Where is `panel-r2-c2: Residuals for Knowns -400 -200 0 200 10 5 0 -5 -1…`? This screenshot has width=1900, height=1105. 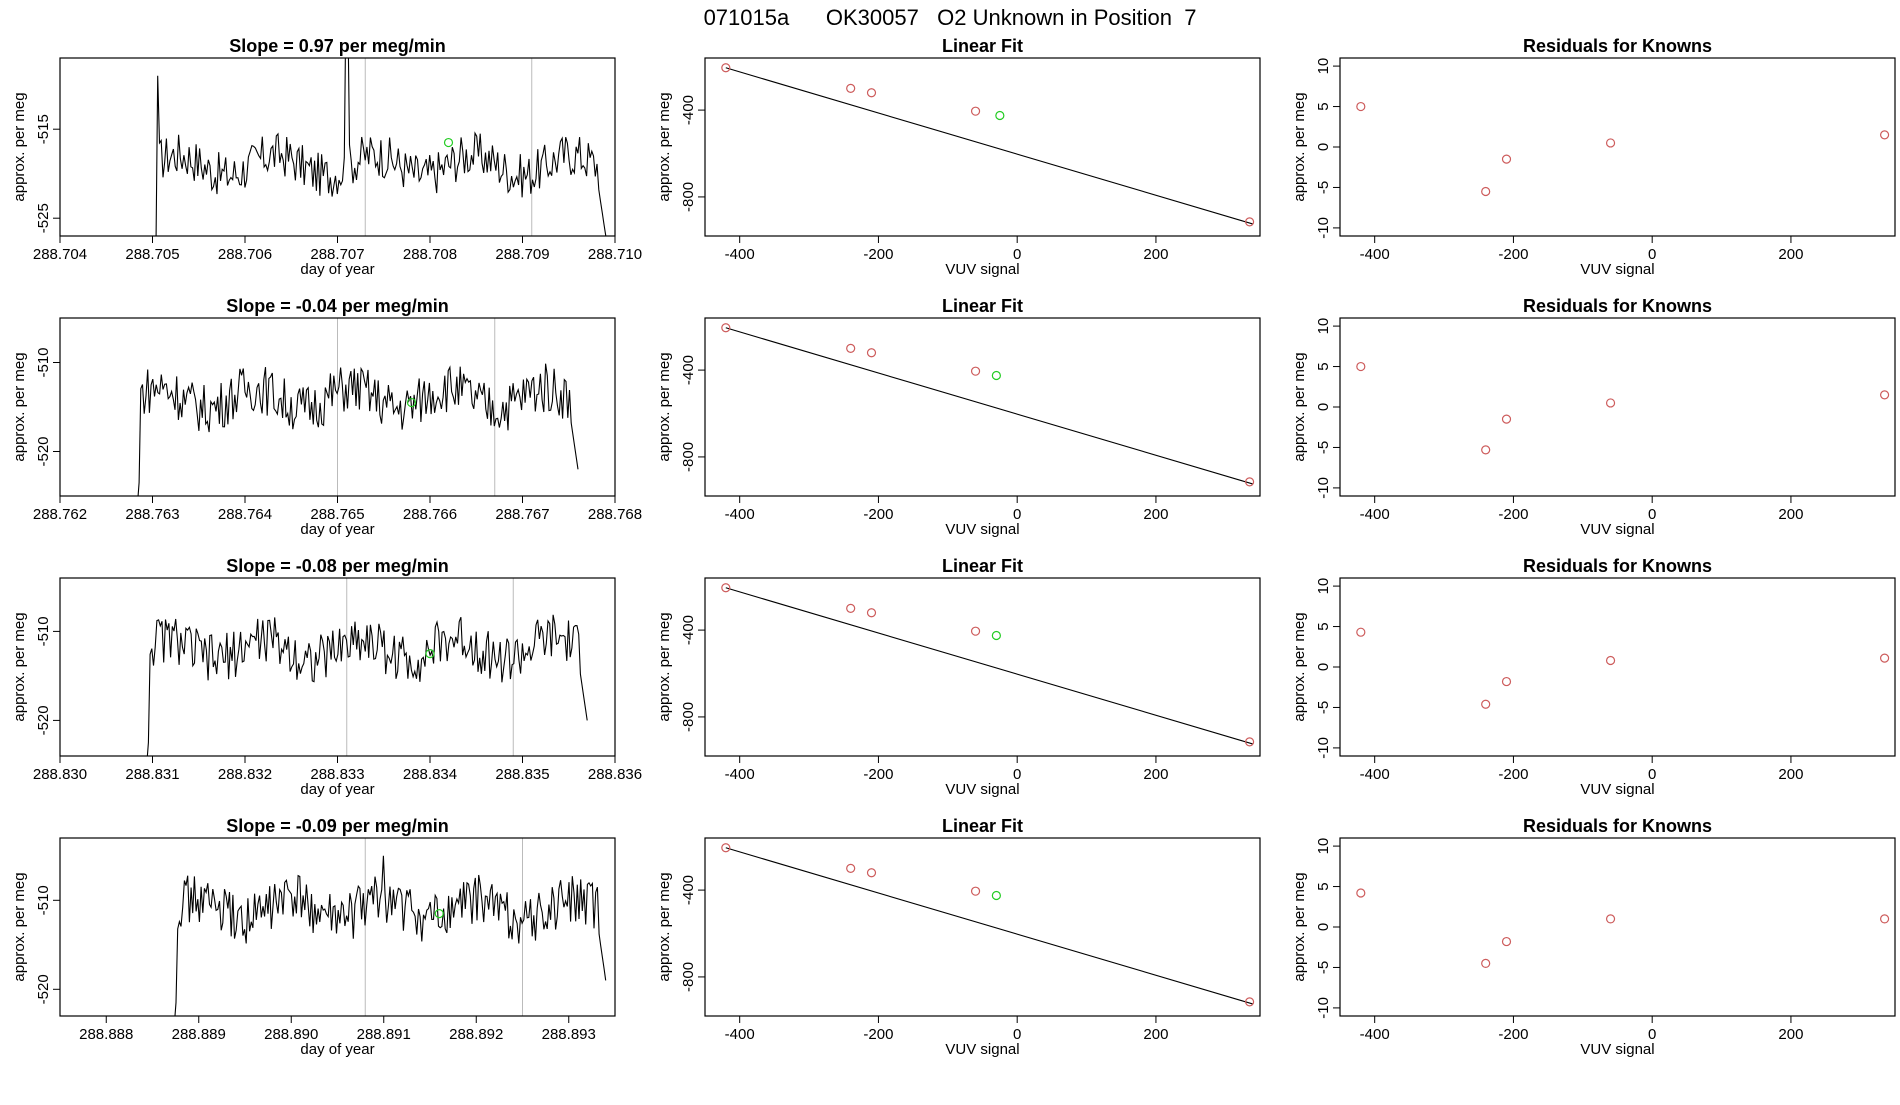
panel-r2-c2: Residuals for Knowns -400 -200 0 200 10 5 0 -5 -1… is located at coordinates (1593, 677).